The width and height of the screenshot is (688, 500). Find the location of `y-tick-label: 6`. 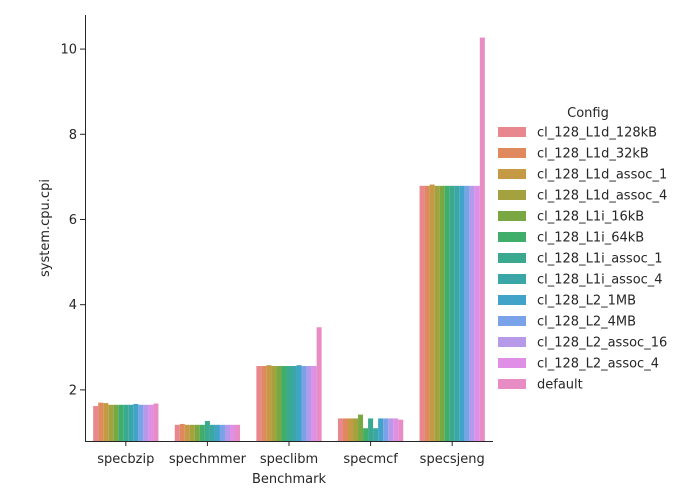

y-tick-label: 6 is located at coordinates (73, 220).